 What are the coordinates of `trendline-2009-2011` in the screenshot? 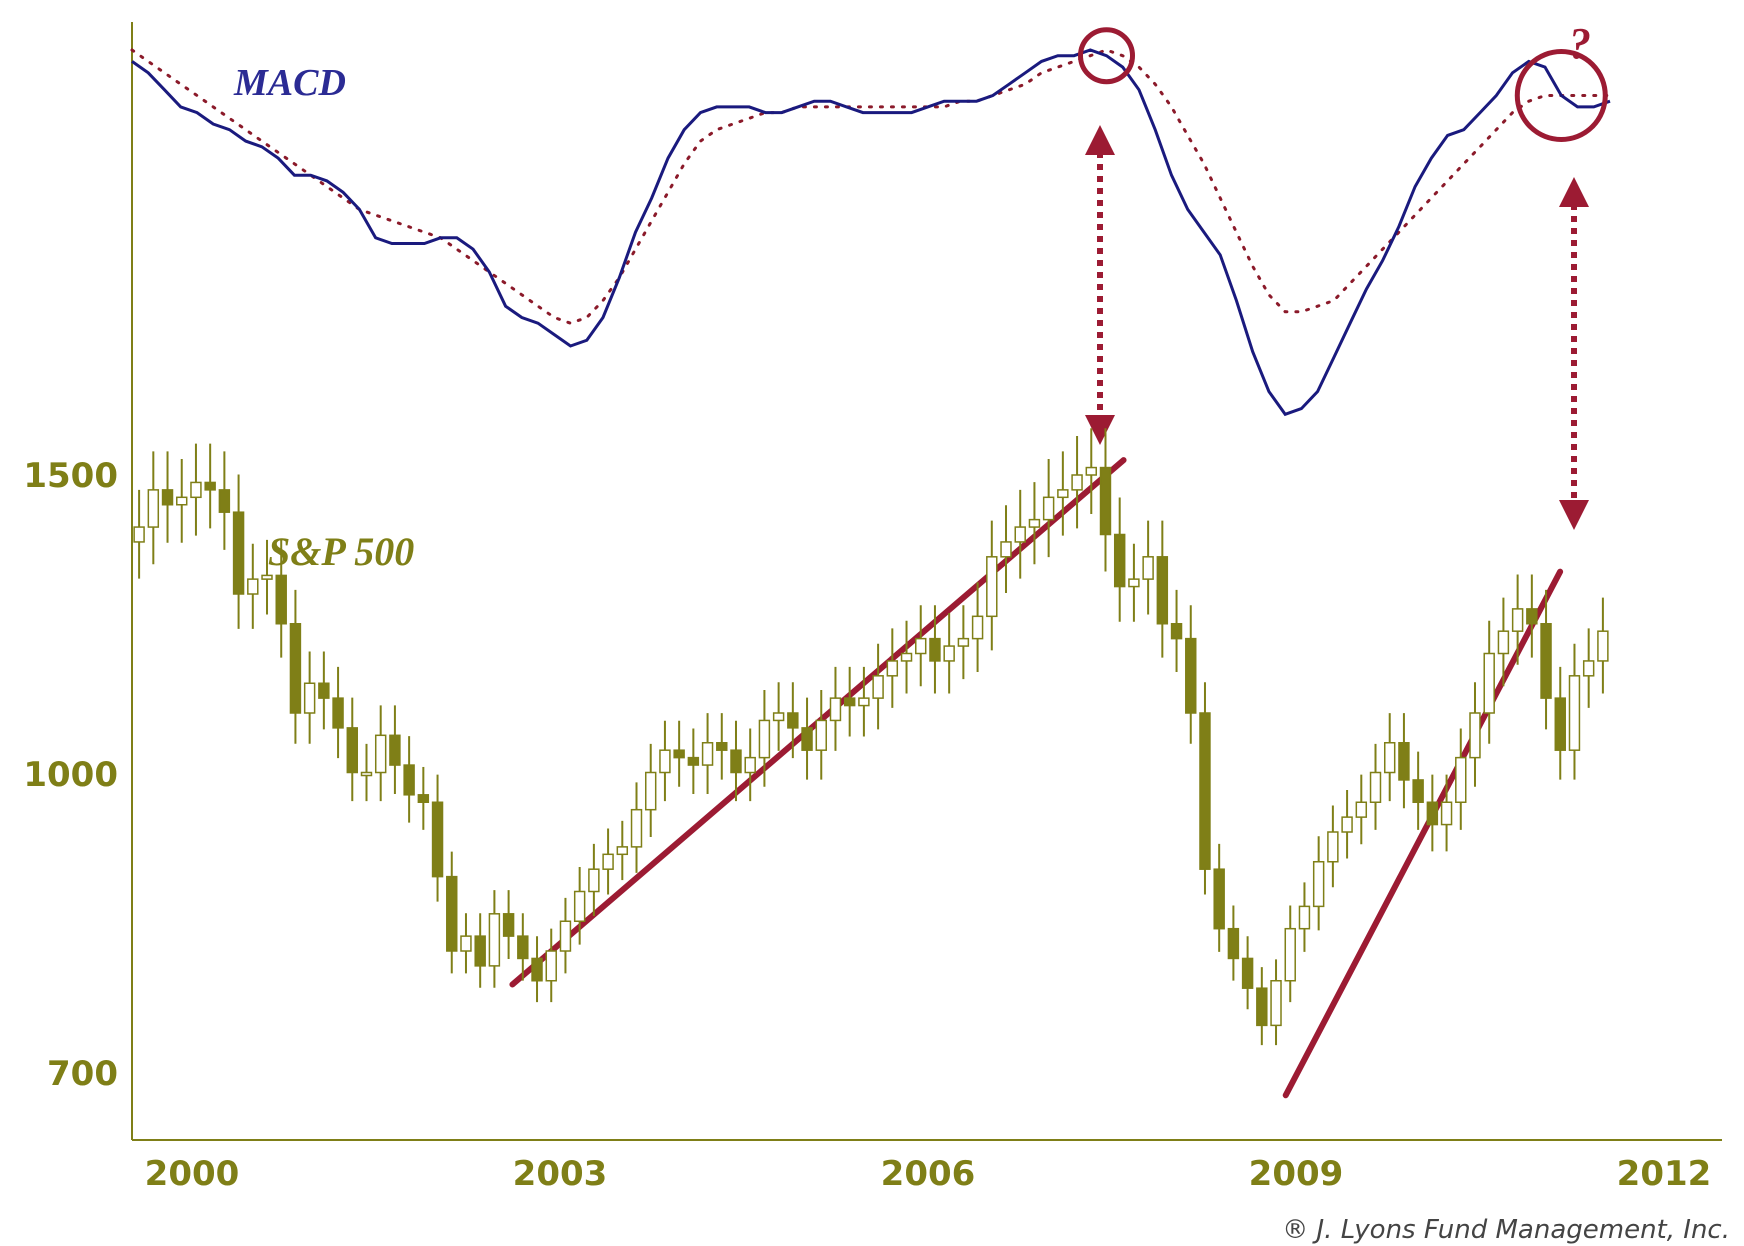 It's located at (1423, 833).